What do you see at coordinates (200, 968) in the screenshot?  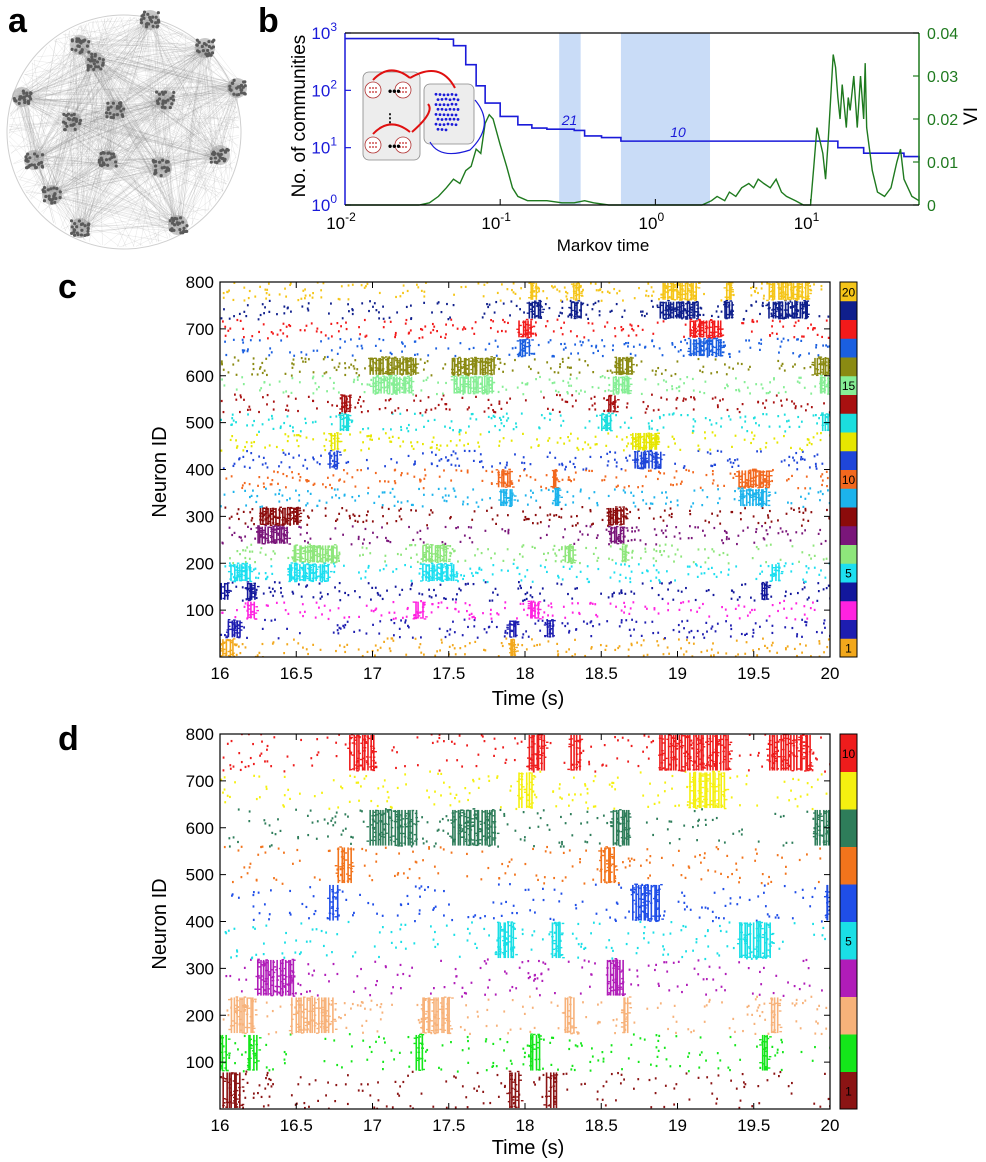 I see `y-tick-label: 300` at bounding box center [200, 968].